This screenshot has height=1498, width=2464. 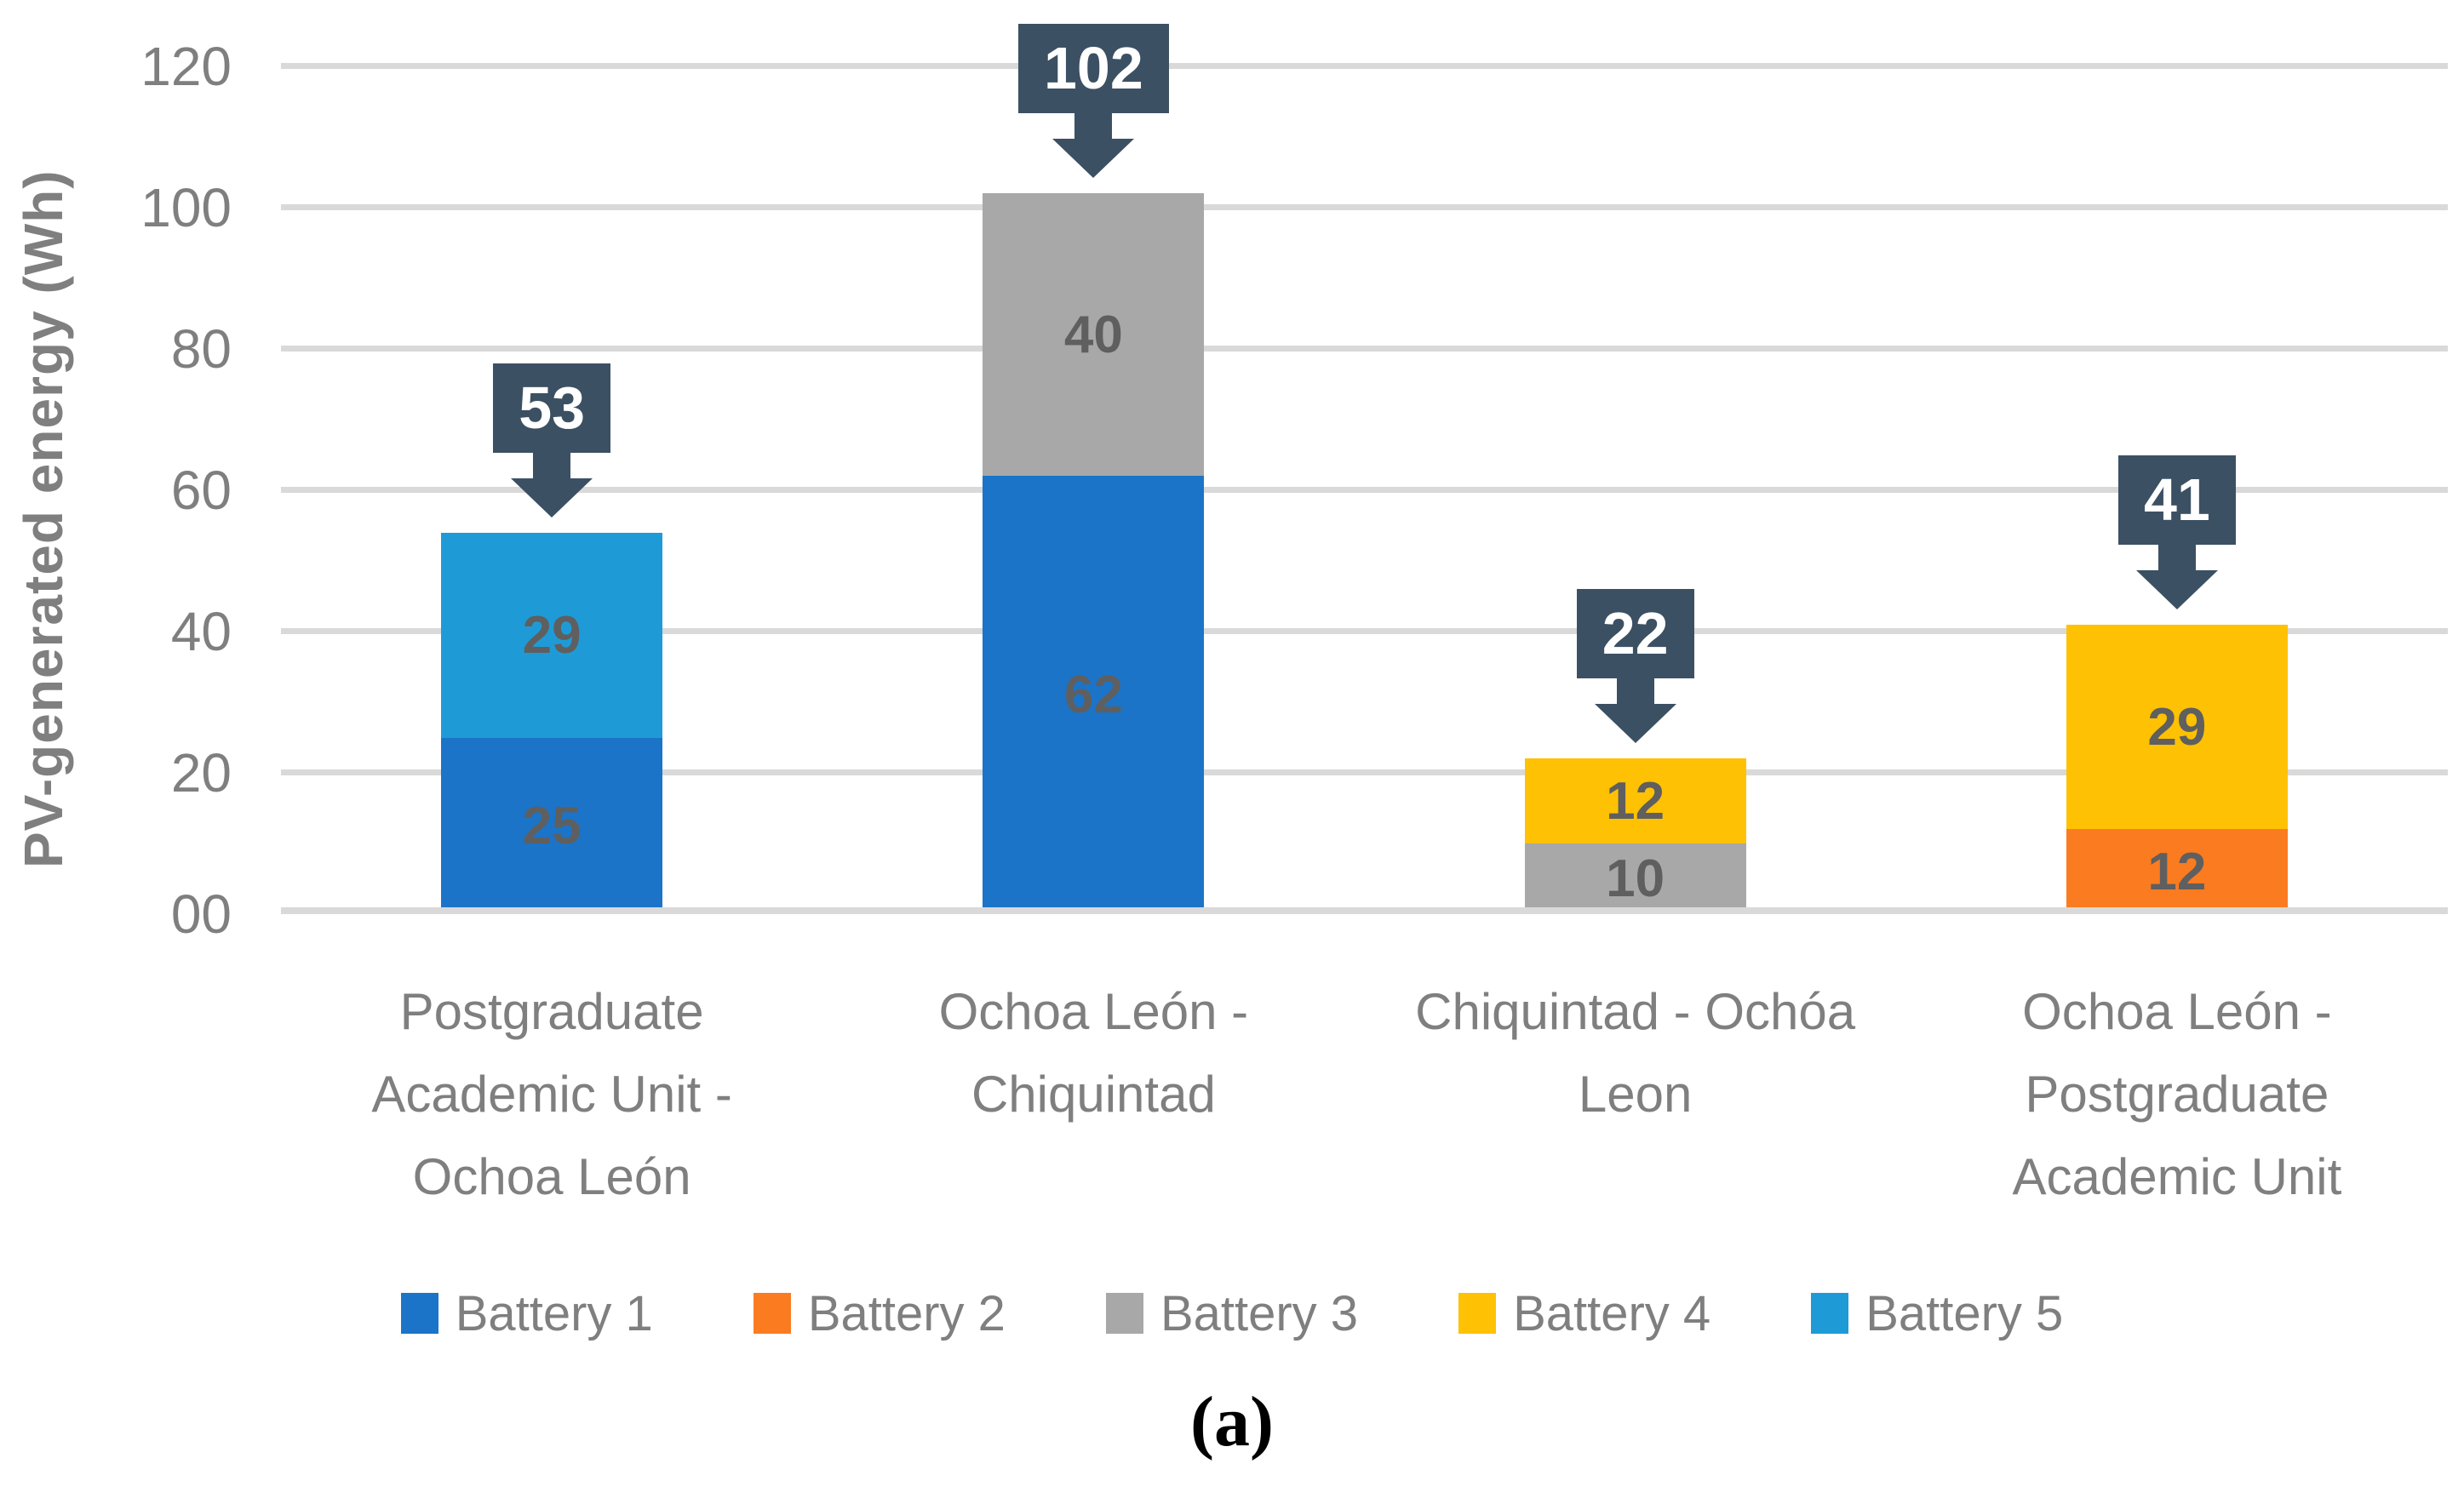 I want to click on callout-value: 22, so click(x=1635, y=634).